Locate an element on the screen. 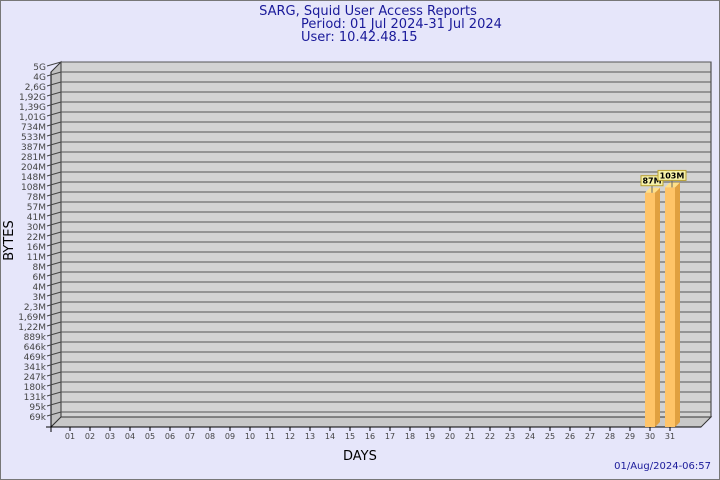  y-tick-label: 533M is located at coordinates (33, 138).